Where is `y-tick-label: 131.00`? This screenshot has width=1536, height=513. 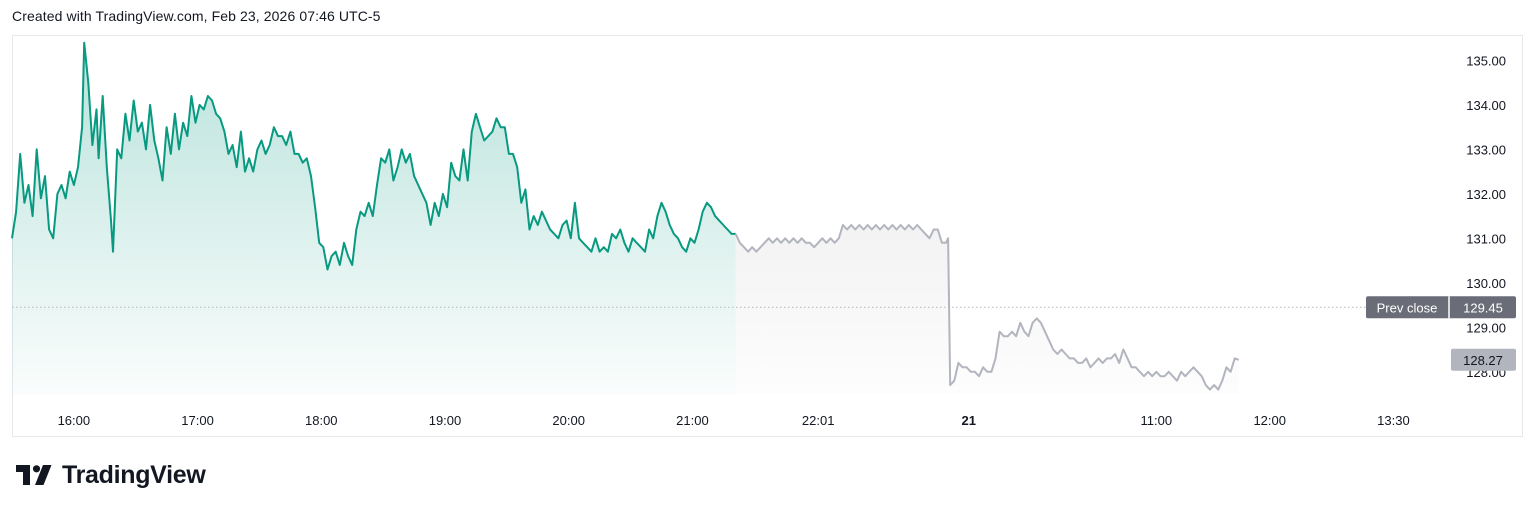
y-tick-label: 131.00 is located at coordinates (1486, 238).